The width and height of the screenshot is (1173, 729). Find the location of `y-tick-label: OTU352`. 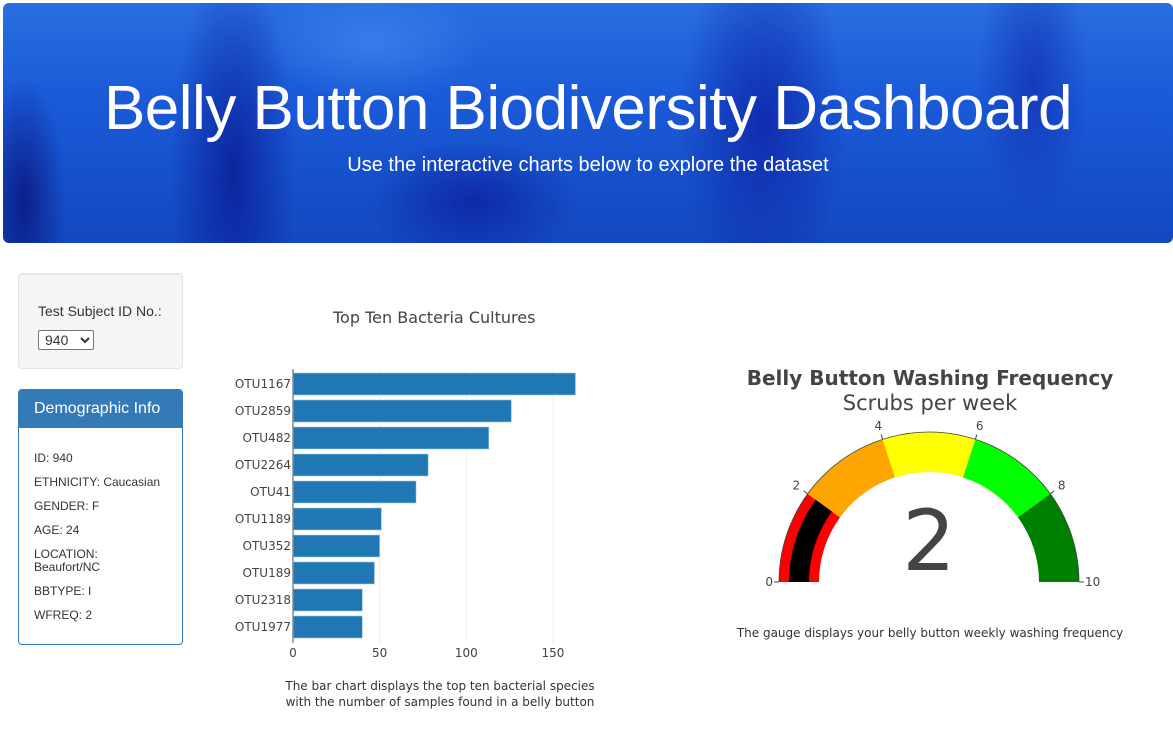

y-tick-label: OTU352 is located at coordinates (267, 546).